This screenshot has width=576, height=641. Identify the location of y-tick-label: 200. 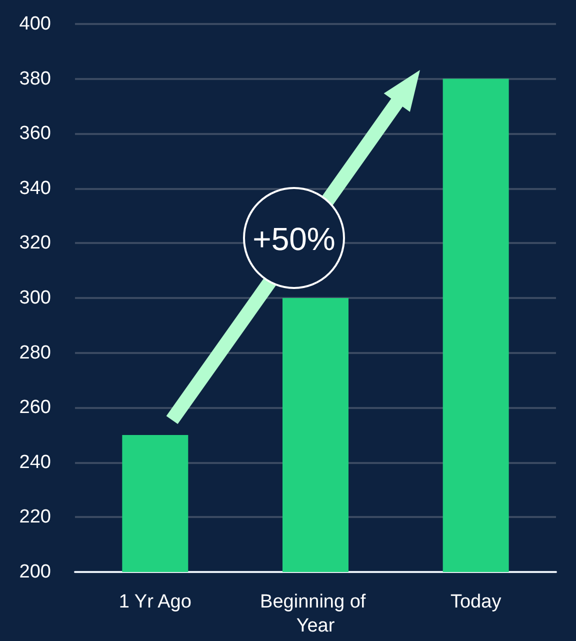
(35, 572).